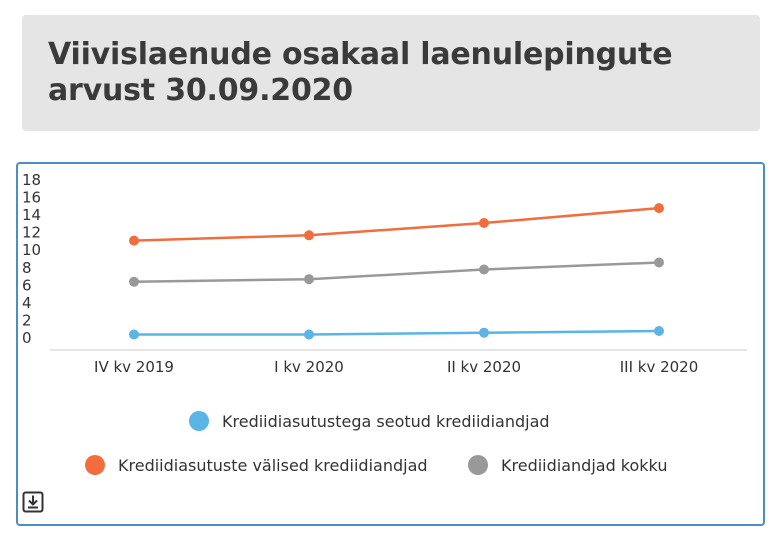  Describe the element at coordinates (27, 285) in the screenshot. I see `y-tick-label: 6` at that location.